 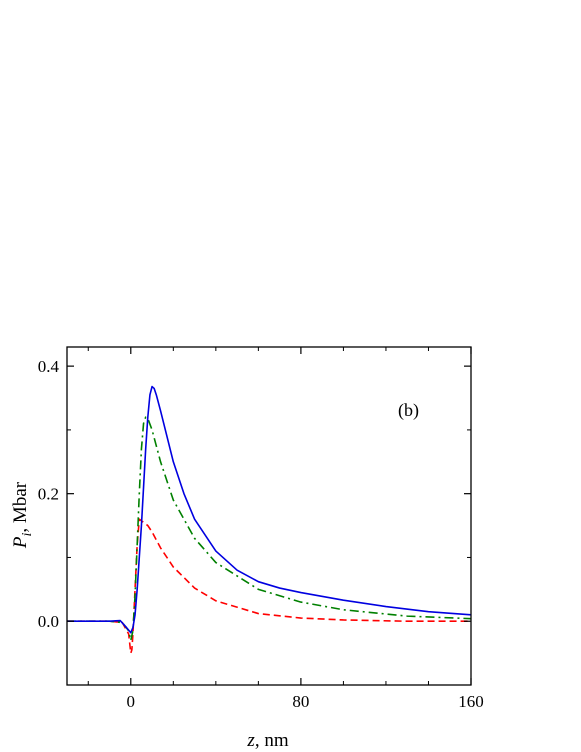 What do you see at coordinates (48, 621) in the screenshot?
I see `y-tick-label: 0.0` at bounding box center [48, 621].